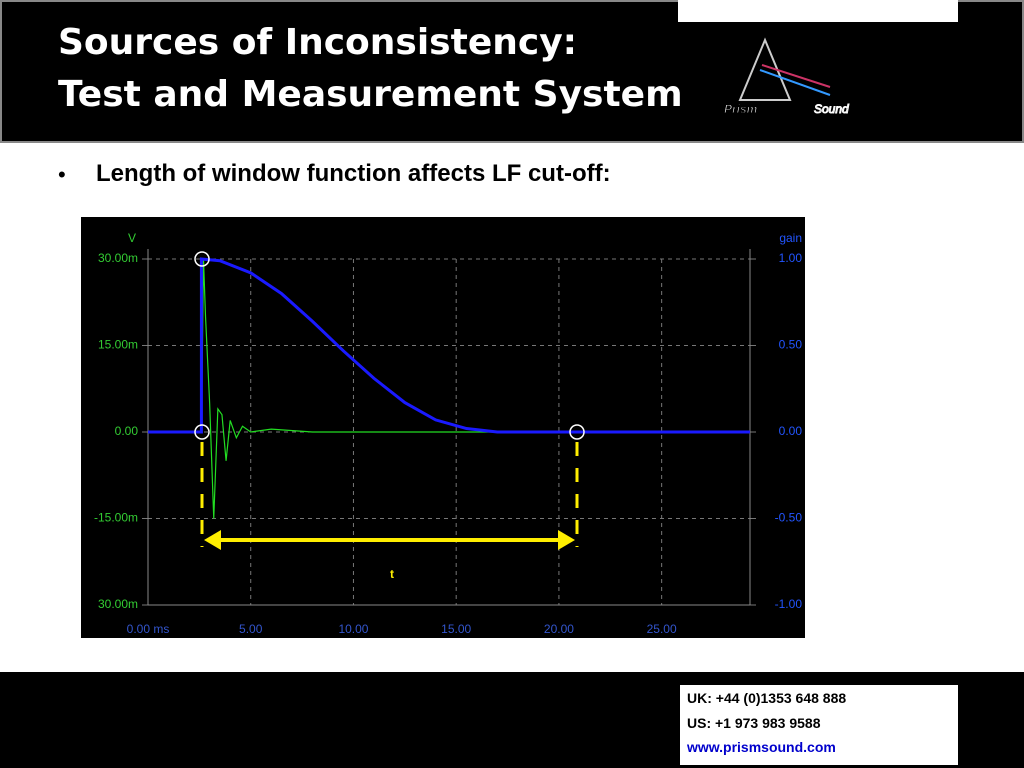  I want to click on x-tick-label: 15.00, so click(456, 629).